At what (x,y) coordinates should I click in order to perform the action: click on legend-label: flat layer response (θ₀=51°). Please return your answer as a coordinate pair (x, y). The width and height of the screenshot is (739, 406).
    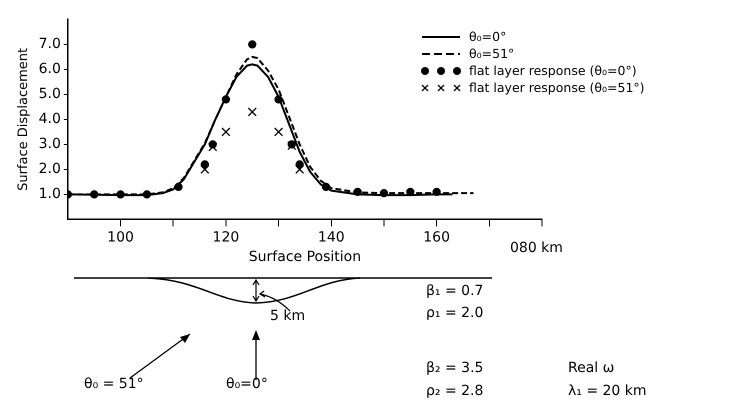
    Looking at the image, I should click on (557, 87).